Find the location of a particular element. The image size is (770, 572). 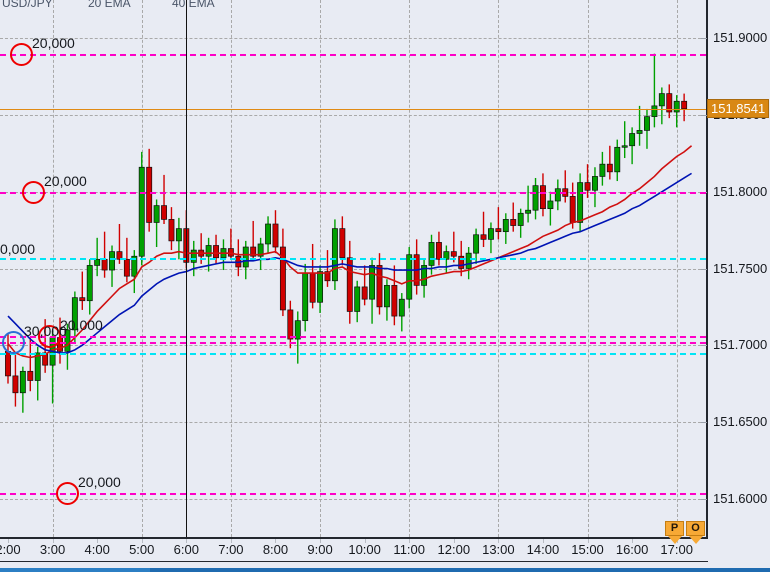

time-axis-label: 16:00 is located at coordinates (632, 549).